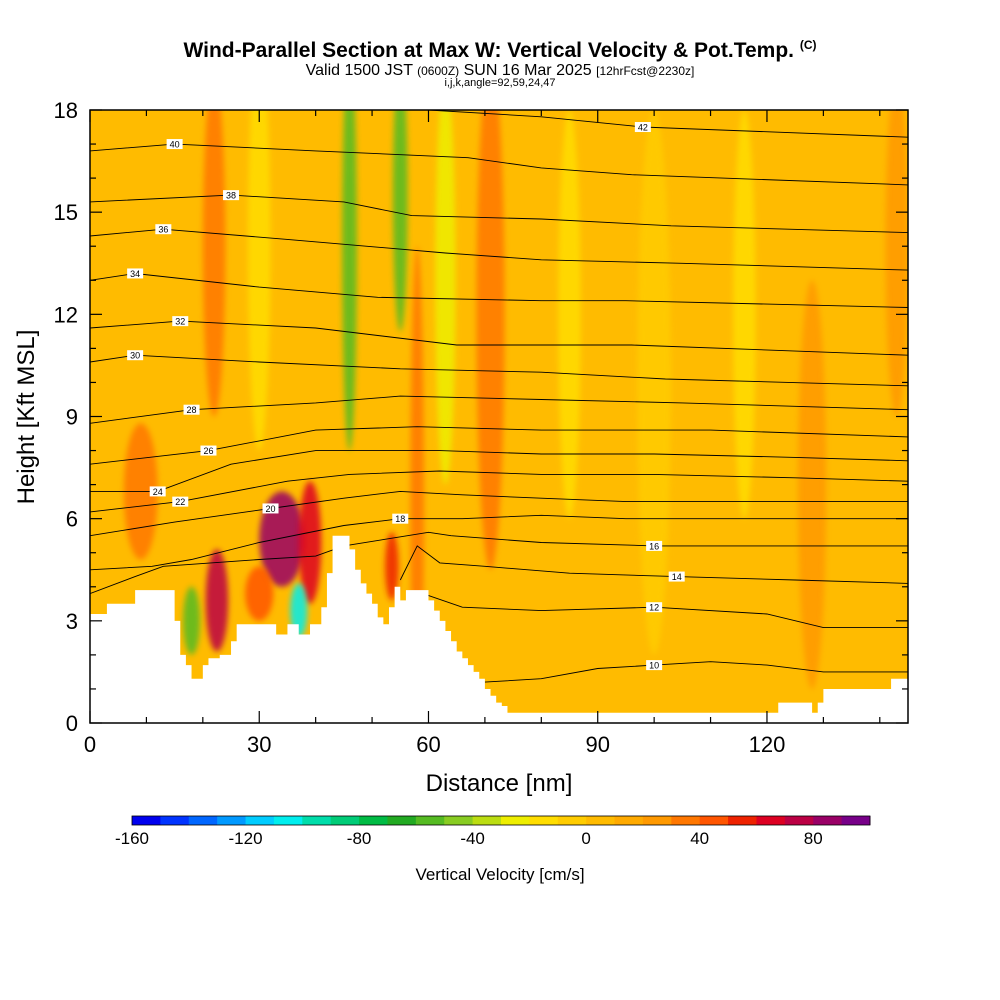 The image size is (1000, 1000). I want to click on y-tick-label: 12, so click(66, 314).